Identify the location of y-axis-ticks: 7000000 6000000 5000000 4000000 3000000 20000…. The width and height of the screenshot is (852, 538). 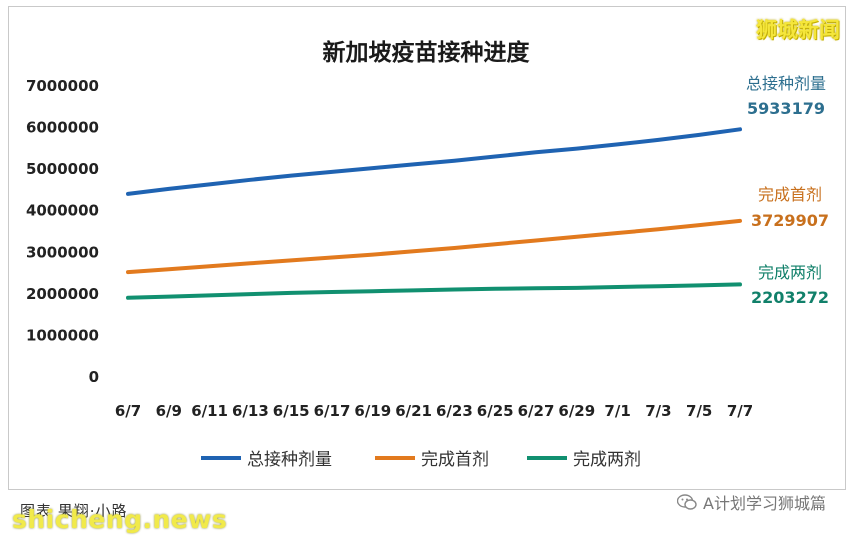
(62, 231).